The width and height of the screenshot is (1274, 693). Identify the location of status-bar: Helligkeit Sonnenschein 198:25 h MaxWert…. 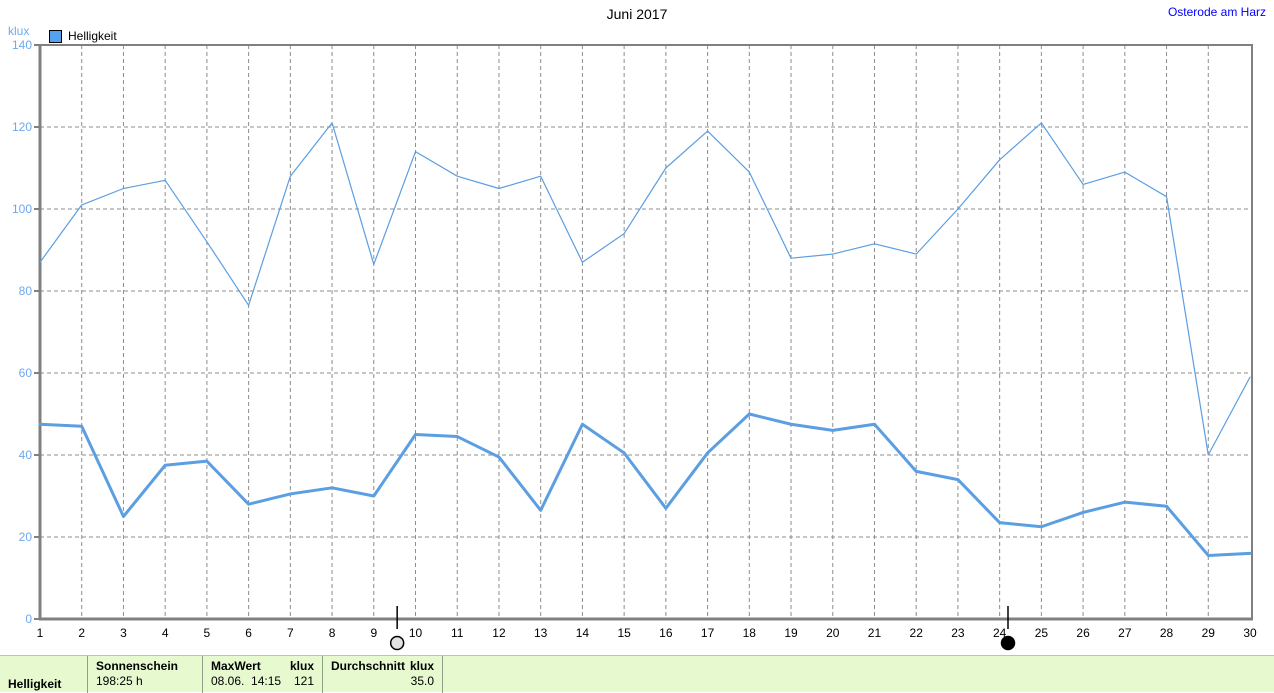
(637, 674).